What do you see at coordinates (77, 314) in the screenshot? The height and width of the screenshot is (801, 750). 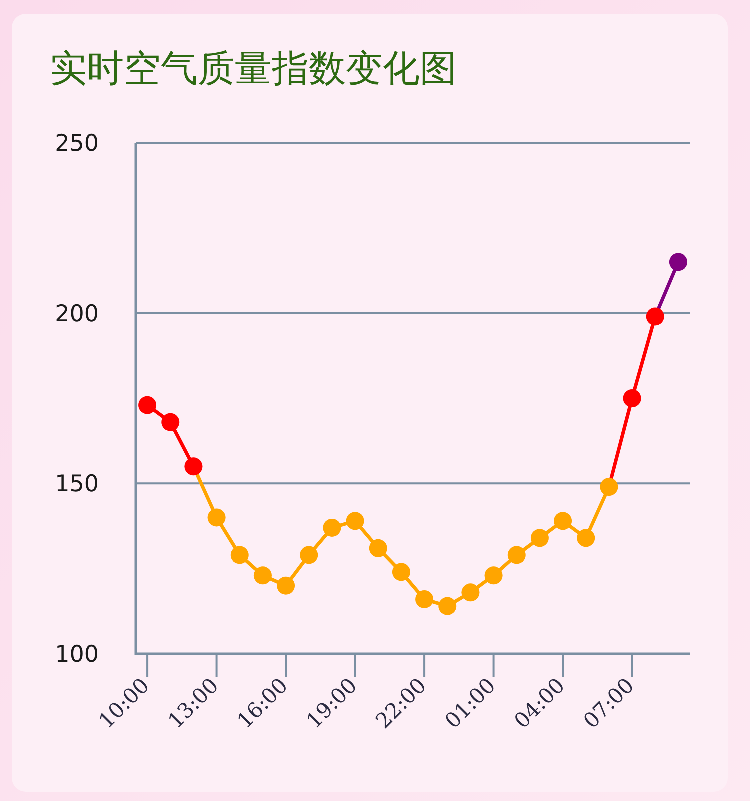 I see `y-tick-label: 200` at bounding box center [77, 314].